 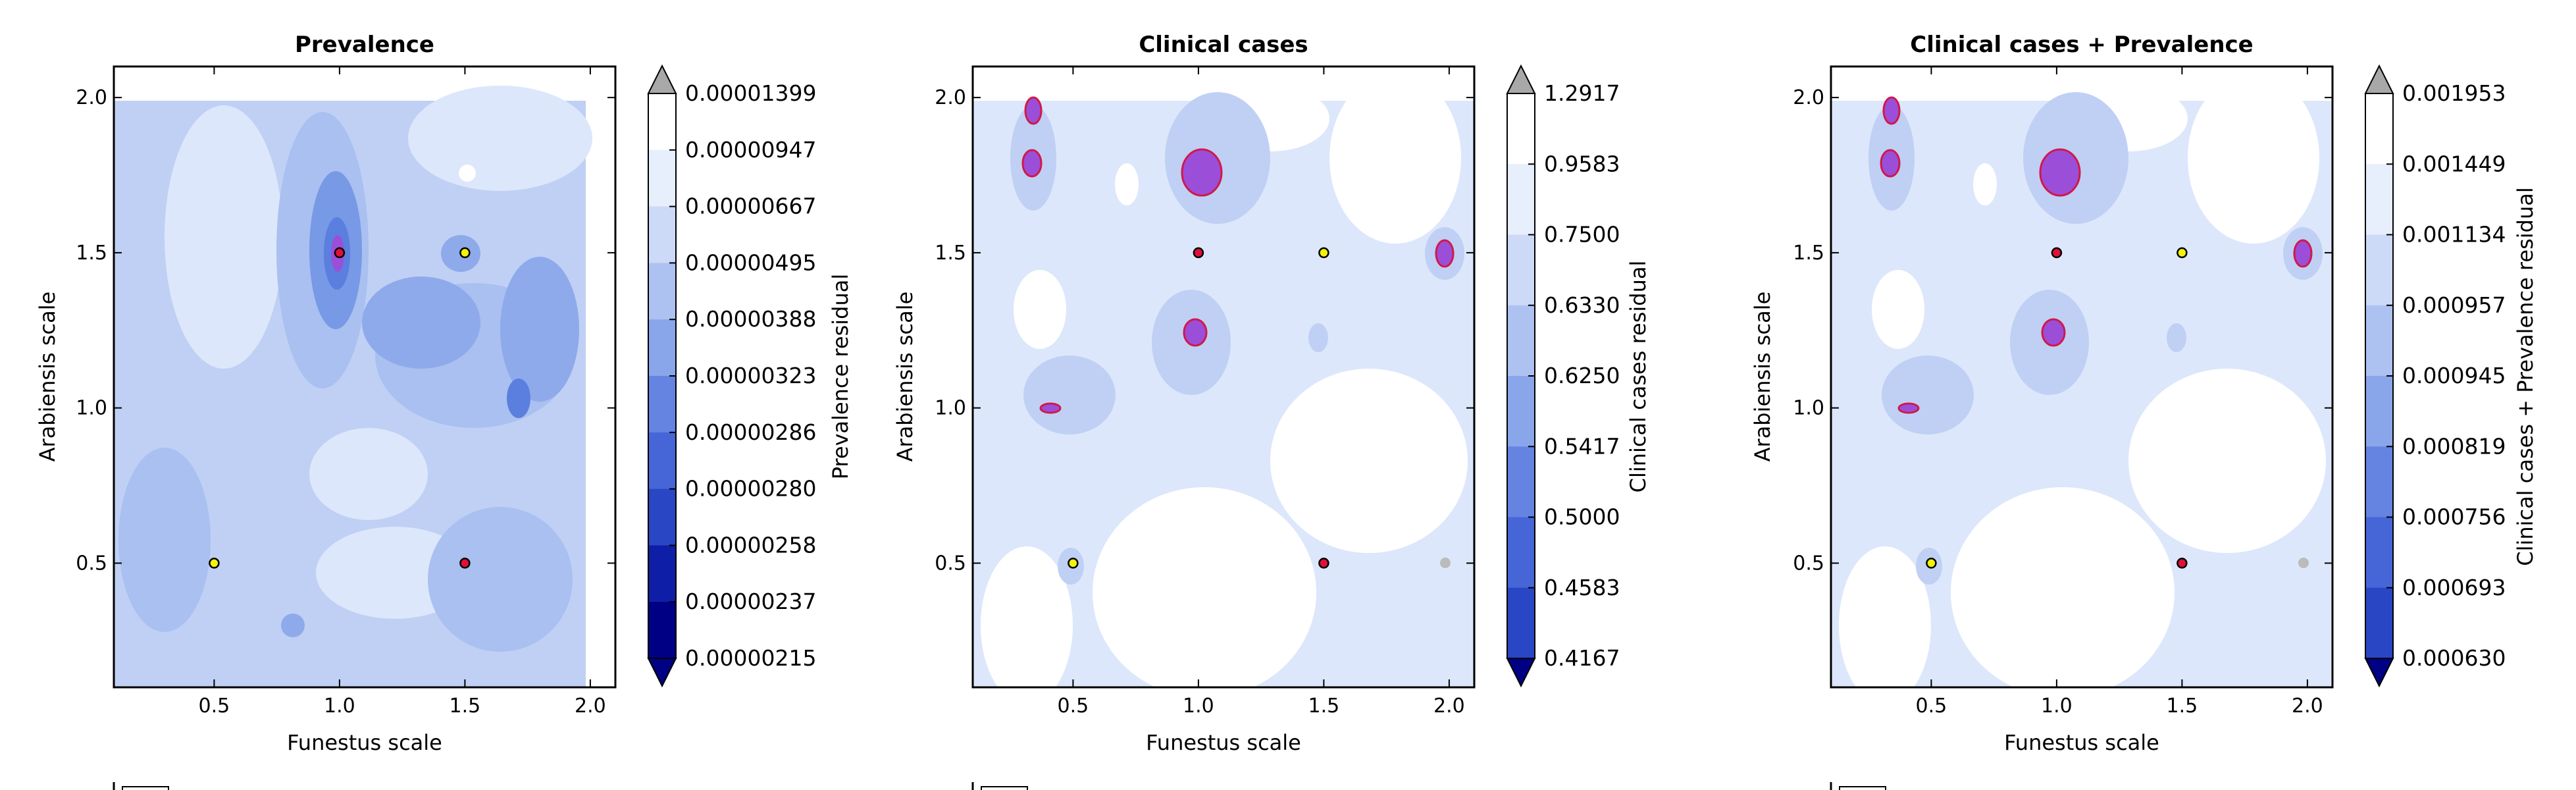 I want to click on chart-title: Clinical cases, so click(x=1223, y=45).